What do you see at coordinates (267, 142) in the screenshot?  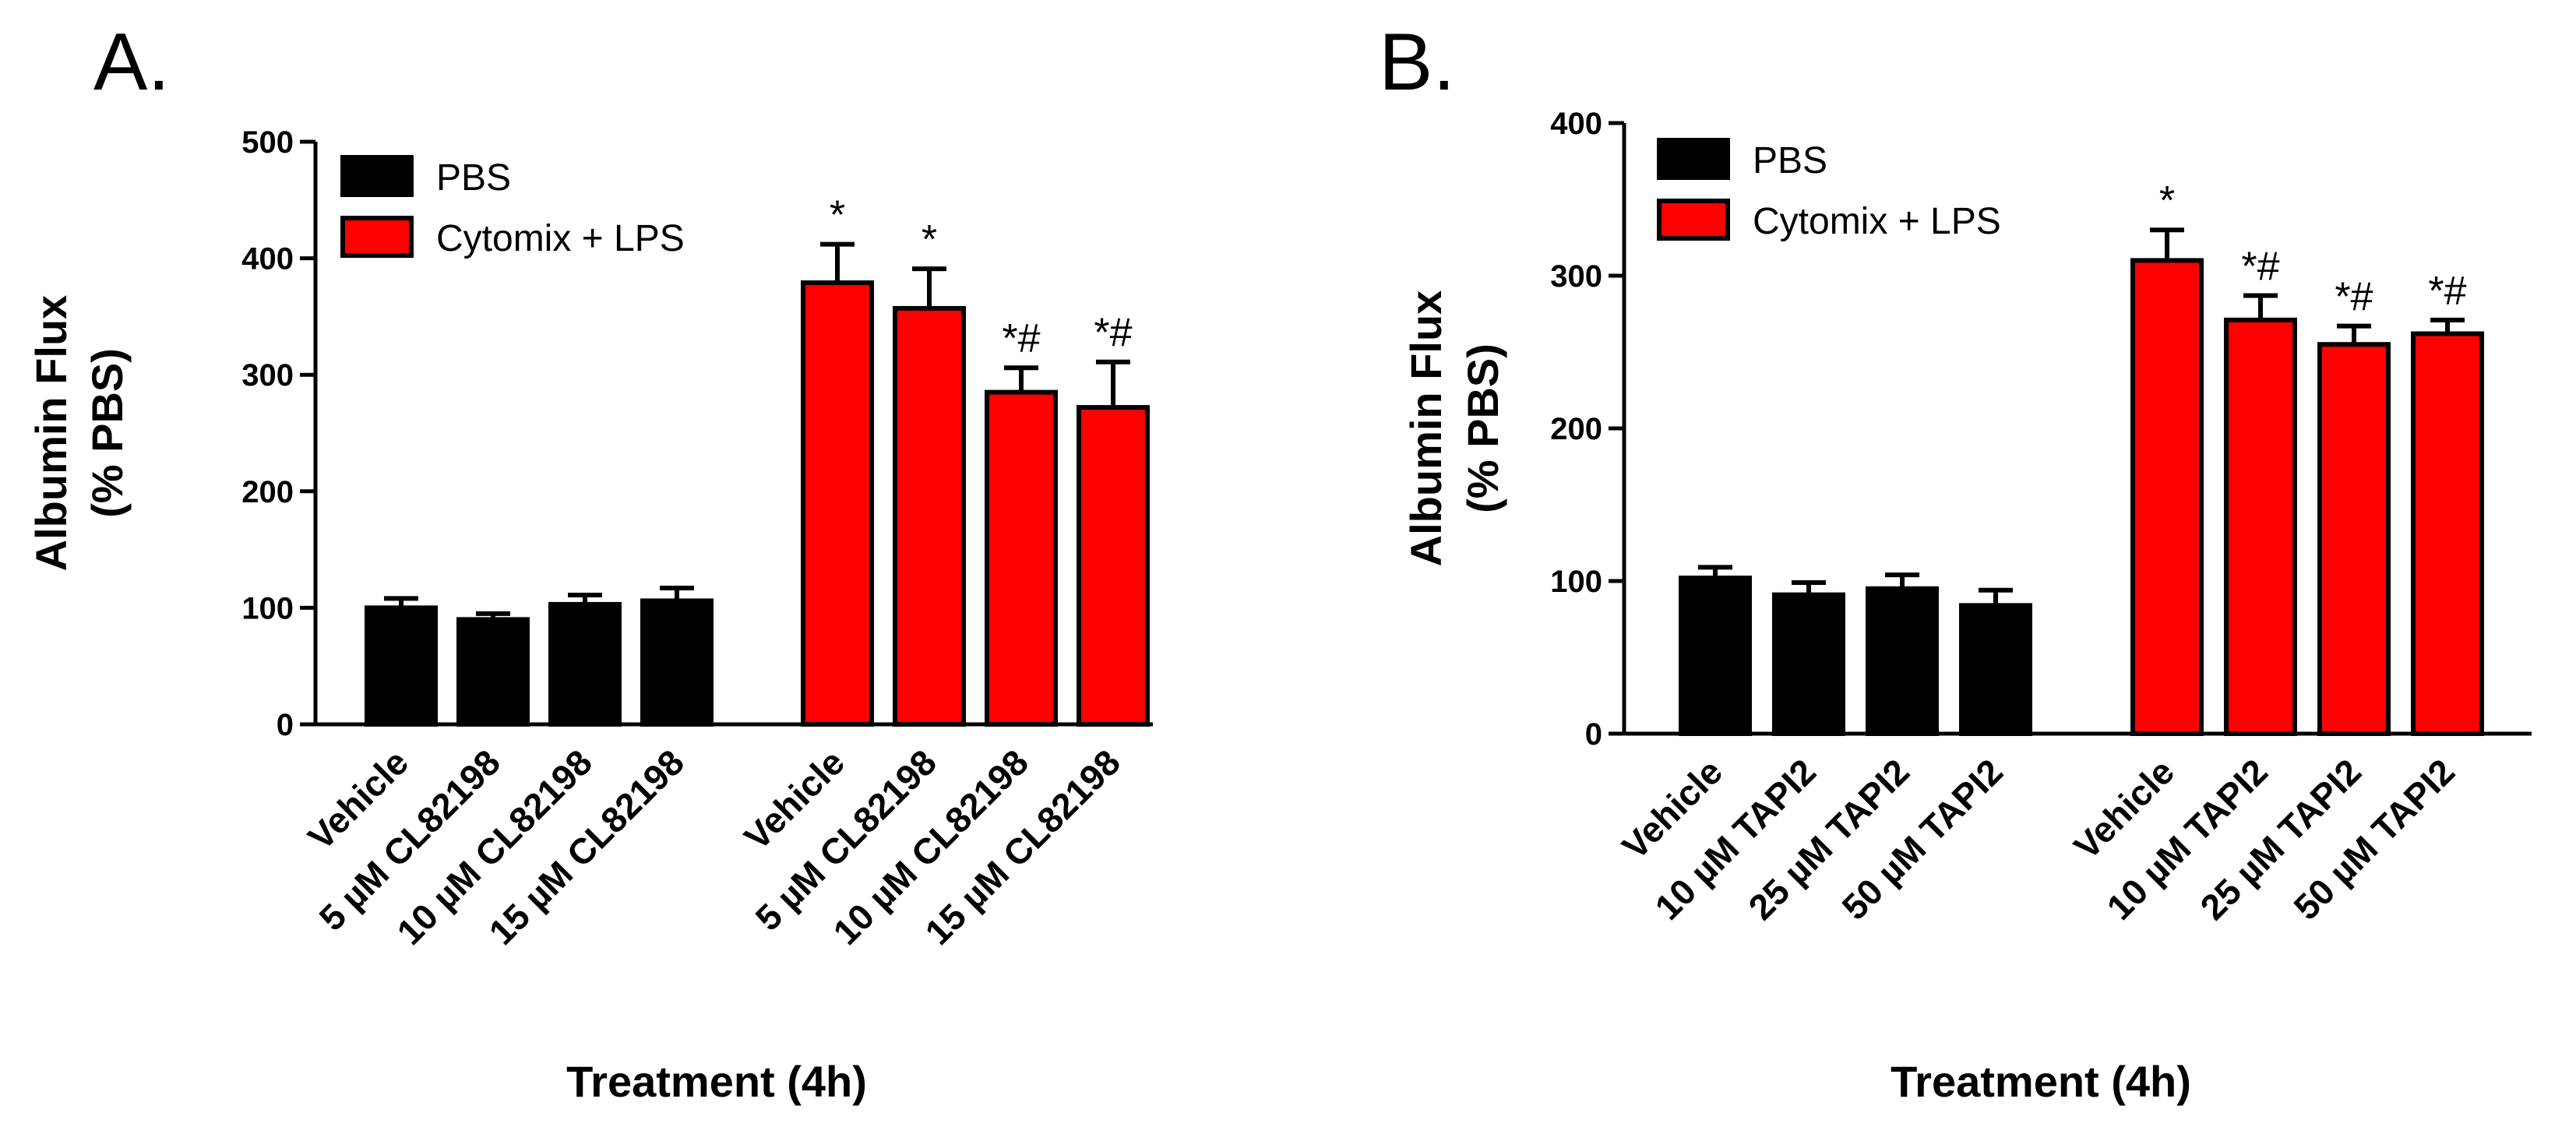 I see `y-tick-label: 500` at bounding box center [267, 142].